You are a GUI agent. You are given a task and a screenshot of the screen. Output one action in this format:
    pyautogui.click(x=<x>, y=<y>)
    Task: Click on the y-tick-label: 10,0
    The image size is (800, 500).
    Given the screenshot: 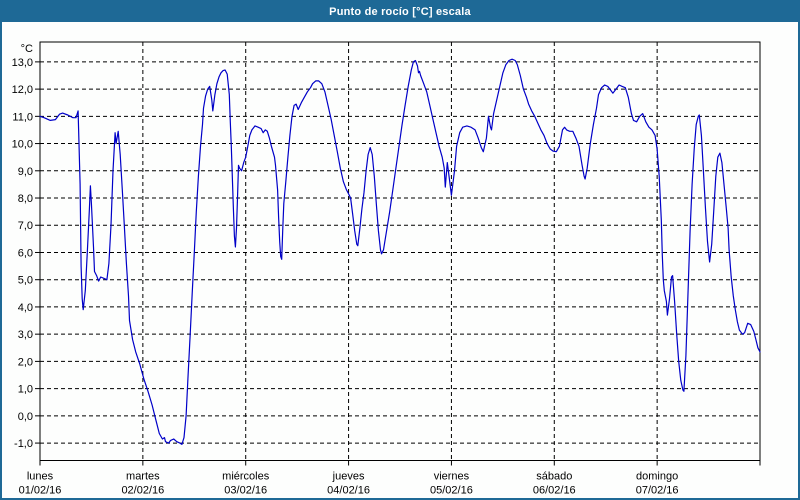 What is the action you would take?
    pyautogui.click(x=22, y=145)
    